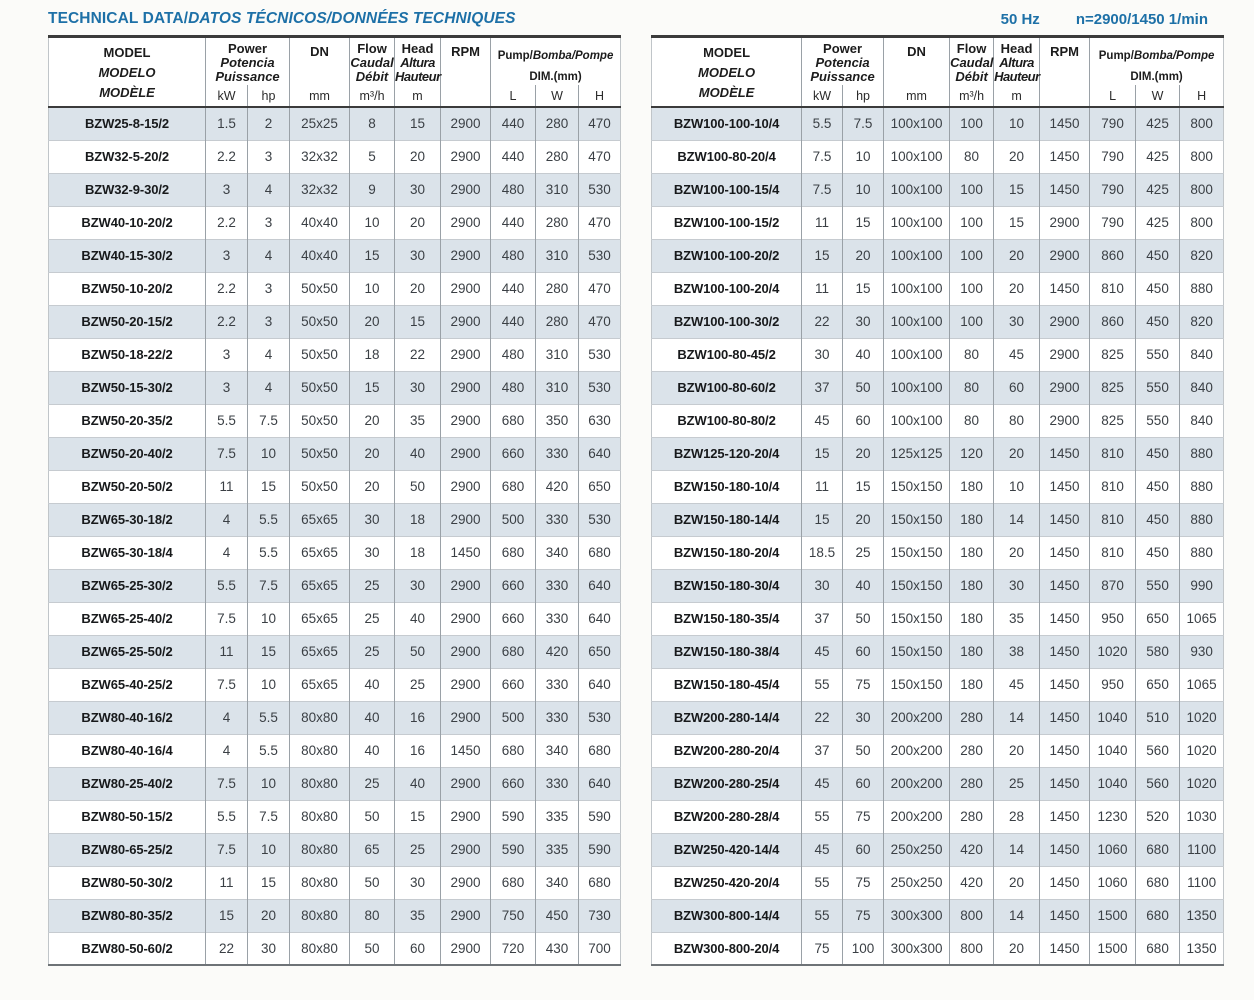  Describe the element at coordinates (1112, 189) in the screenshot. I see `value-cell: 790` at that location.